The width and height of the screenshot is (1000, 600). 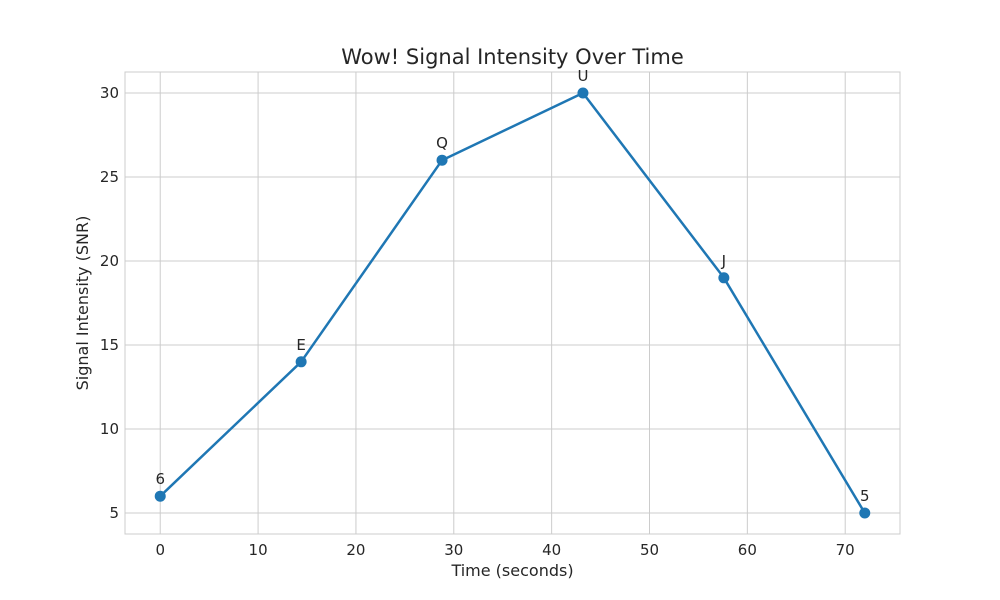 What do you see at coordinates (845, 550) in the screenshot?
I see `x-tick-label: 70` at bounding box center [845, 550].